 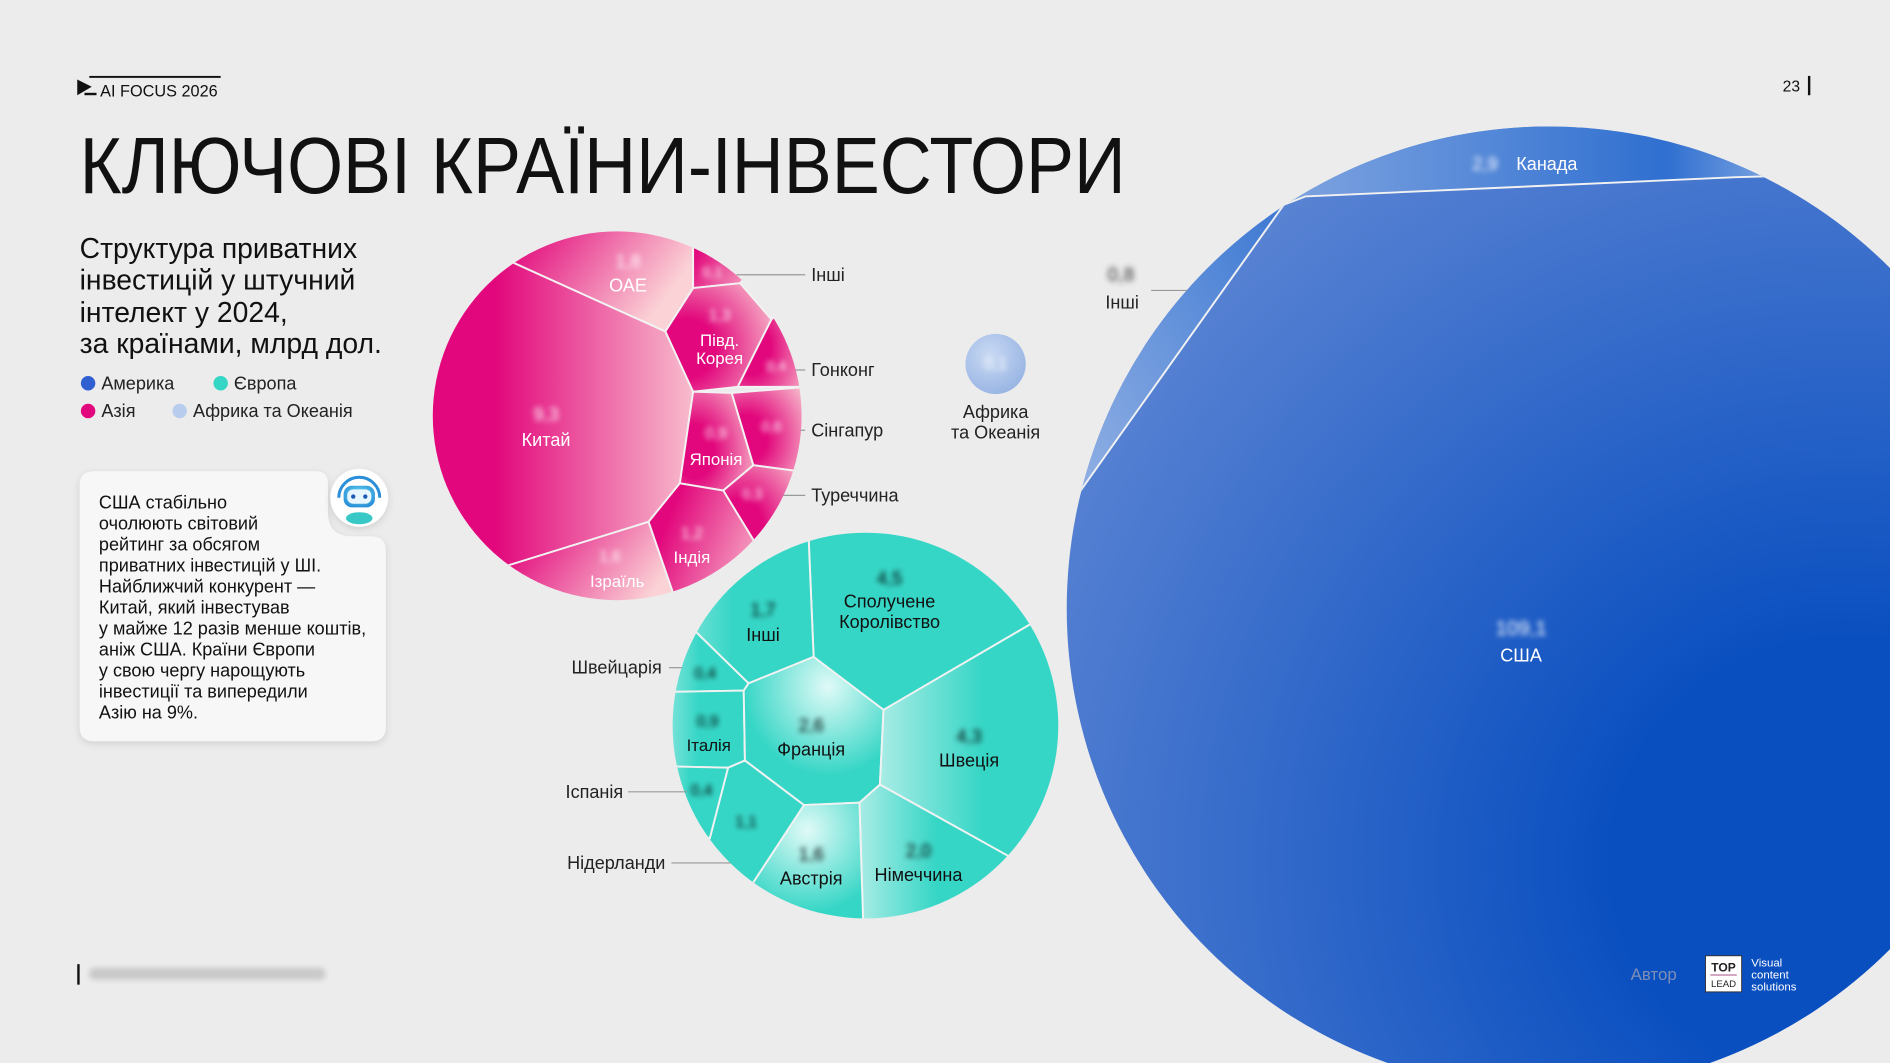 I want to click on value-singapore: 0,6, so click(x=771, y=427).